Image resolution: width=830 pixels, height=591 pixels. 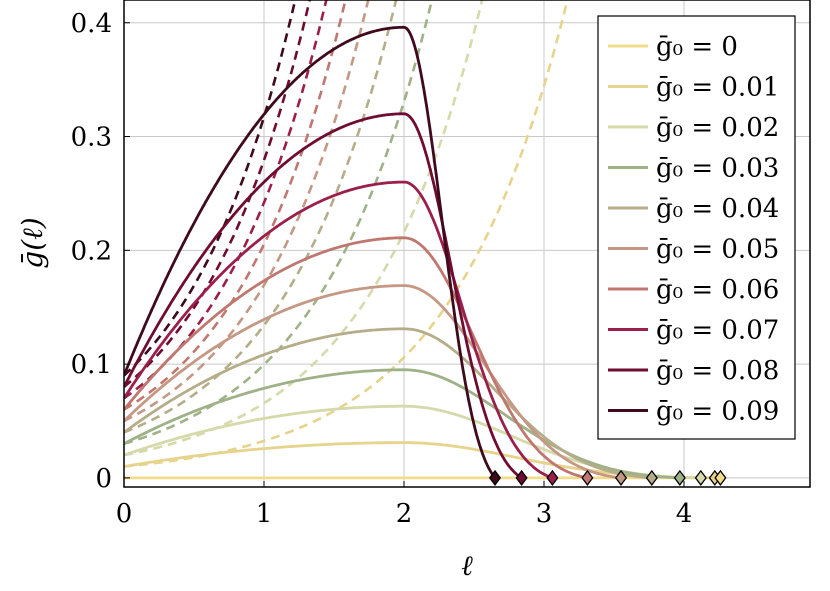 I want to click on legend-label: ḡ₀ = 0.02, so click(x=717, y=128).